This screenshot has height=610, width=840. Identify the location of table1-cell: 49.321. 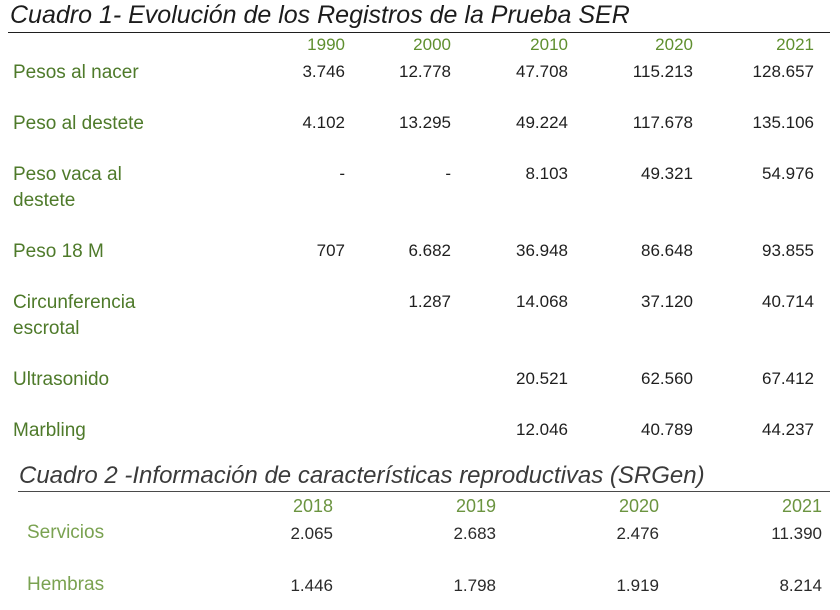
(667, 173).